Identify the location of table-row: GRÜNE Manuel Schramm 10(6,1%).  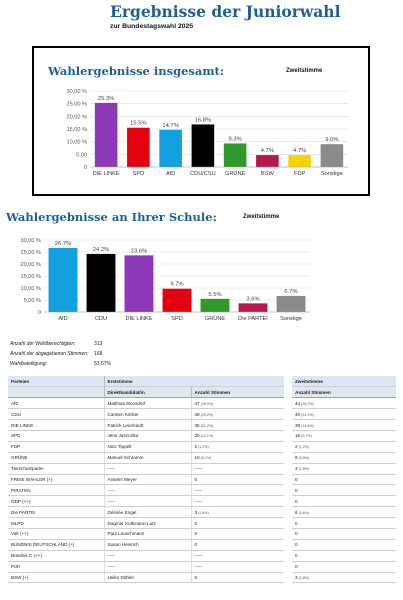
(146, 458).